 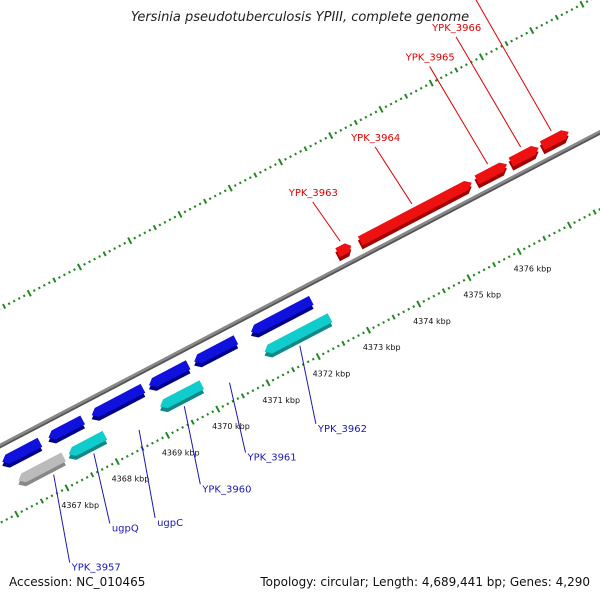 I want to click on gene-label-reverse: YPK_3961, so click(x=272, y=458).